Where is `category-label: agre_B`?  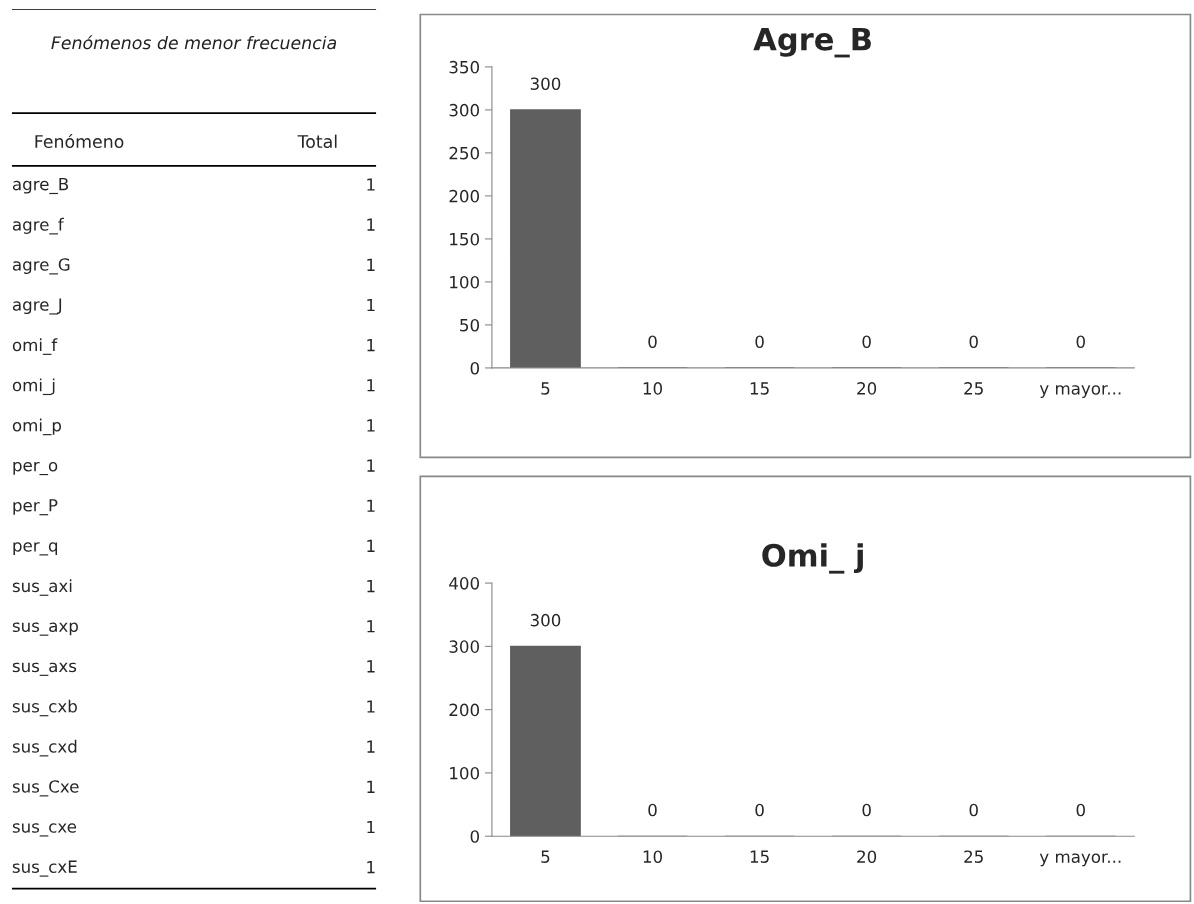
category-label: agre_B is located at coordinates (40, 186).